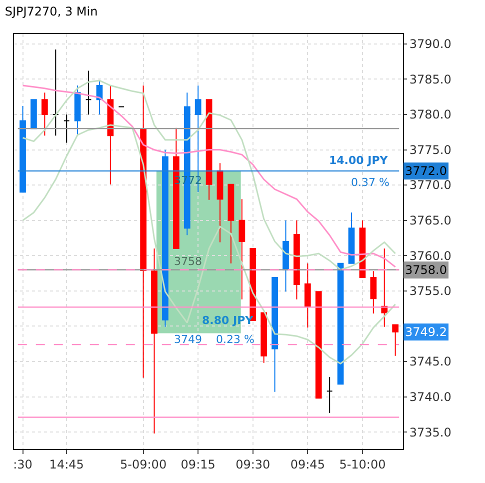 The height and width of the screenshot is (483, 485). I want to click on y-tick-label: 3755.0, so click(430, 291).